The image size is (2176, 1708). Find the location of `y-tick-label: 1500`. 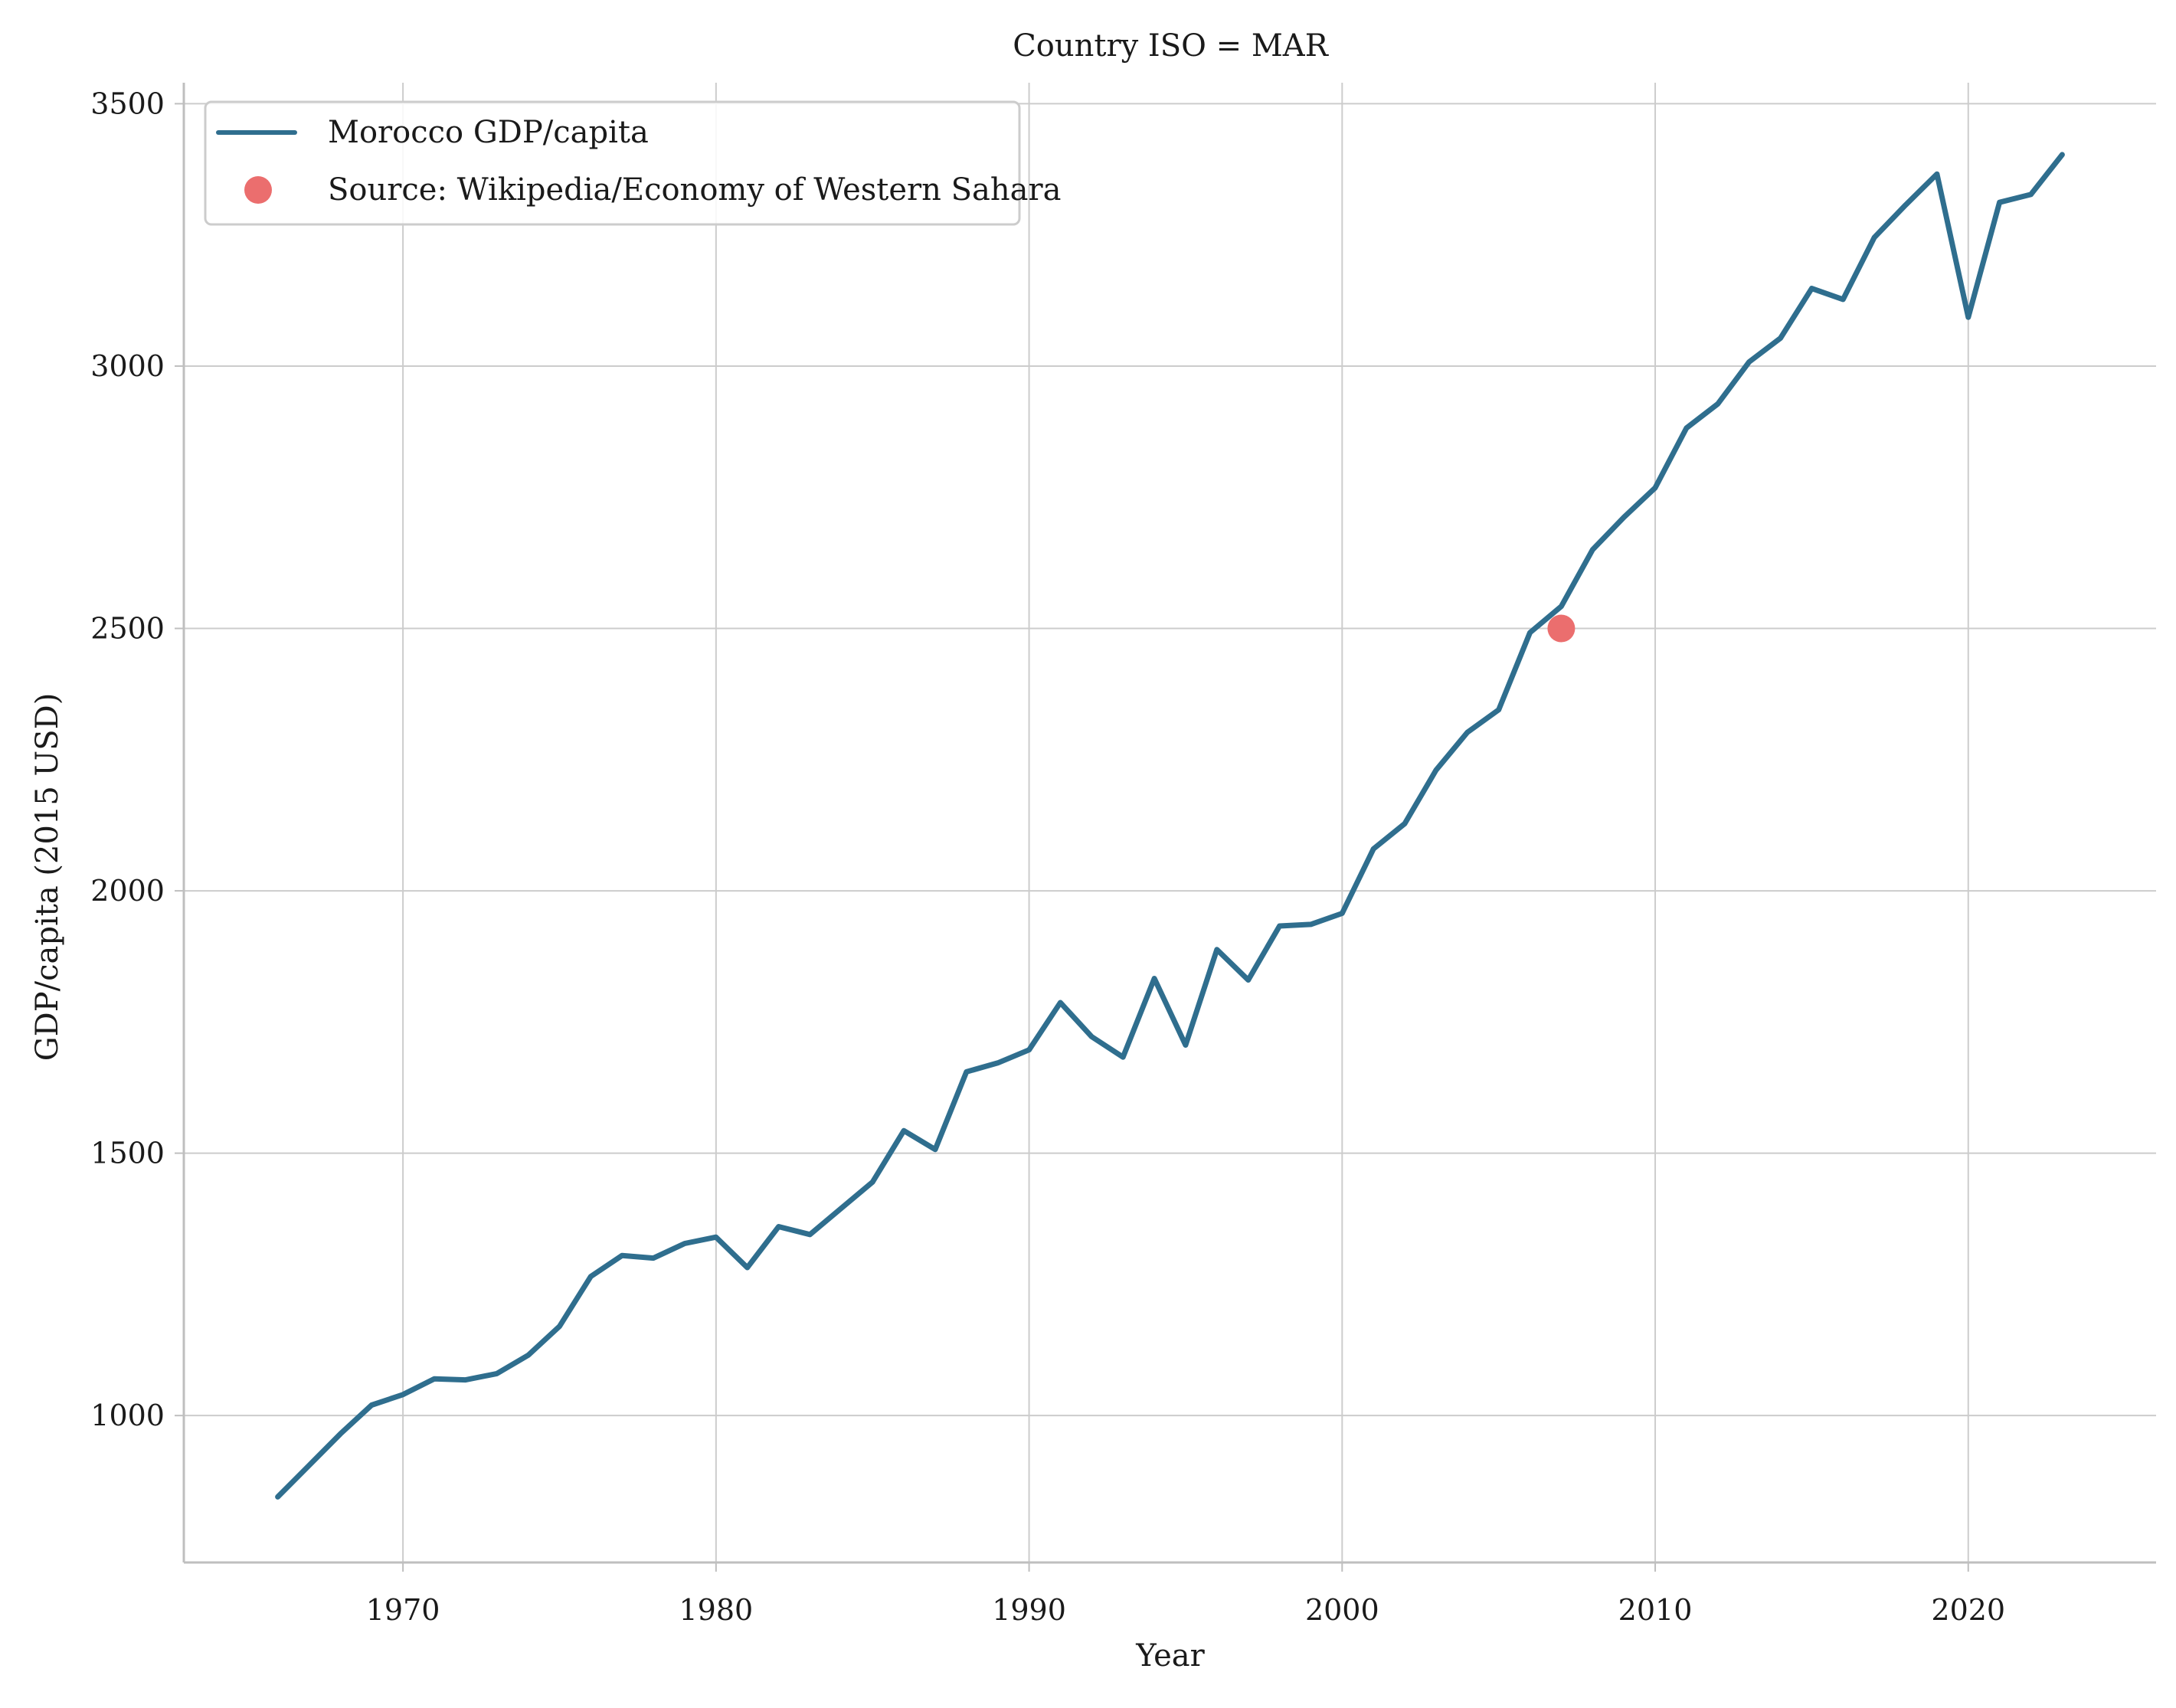

y-tick-label: 1500 is located at coordinates (127, 1153).